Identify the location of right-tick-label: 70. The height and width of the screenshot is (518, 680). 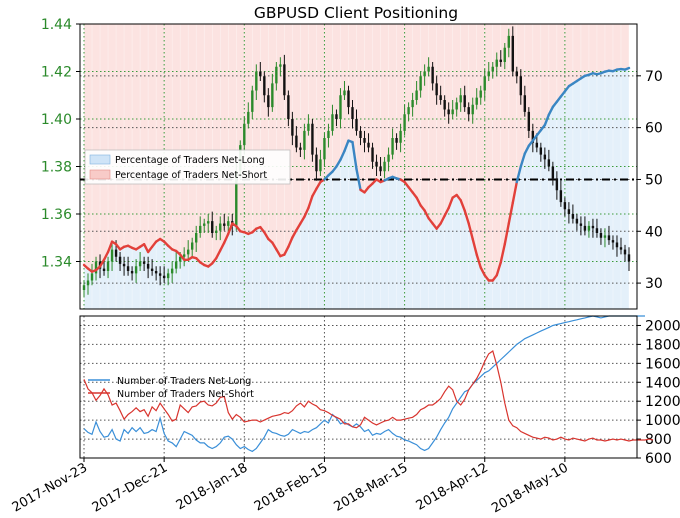
(654, 77).